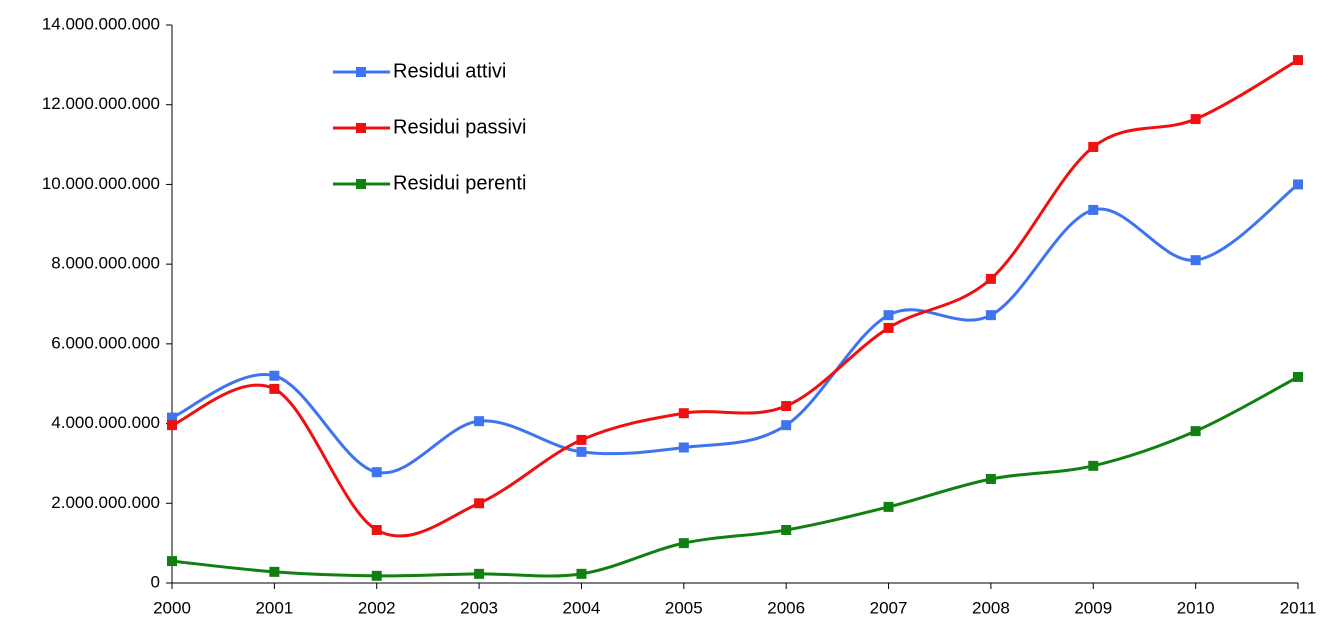 The height and width of the screenshot is (623, 1320). I want to click on x-tick-label: 2006, so click(786, 607).